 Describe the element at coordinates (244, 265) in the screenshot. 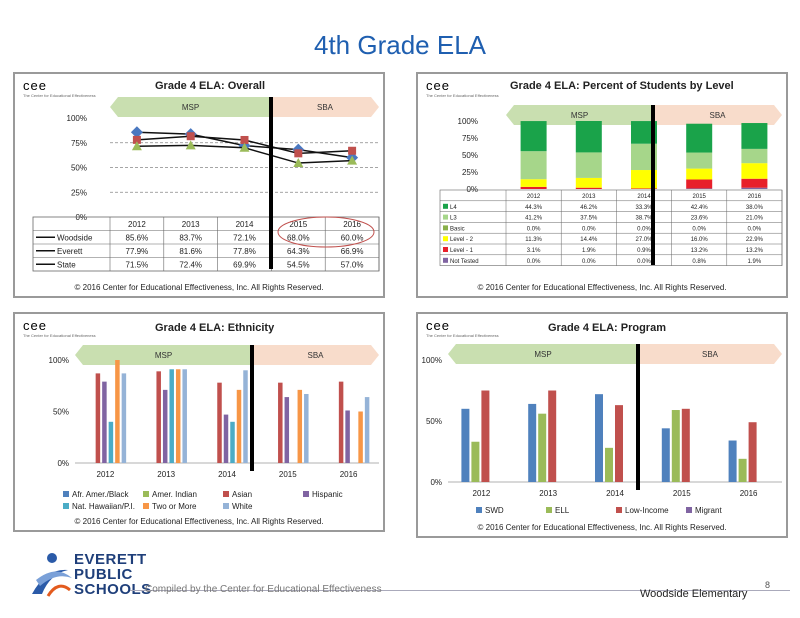

I see `table-cell-value: 69.9%` at that location.